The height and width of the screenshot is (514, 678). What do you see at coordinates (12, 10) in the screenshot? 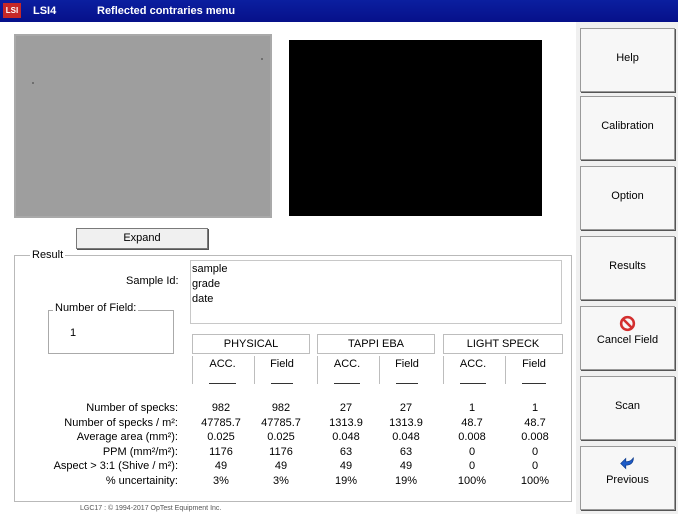
I see `app-logo-icon: LSI` at bounding box center [12, 10].